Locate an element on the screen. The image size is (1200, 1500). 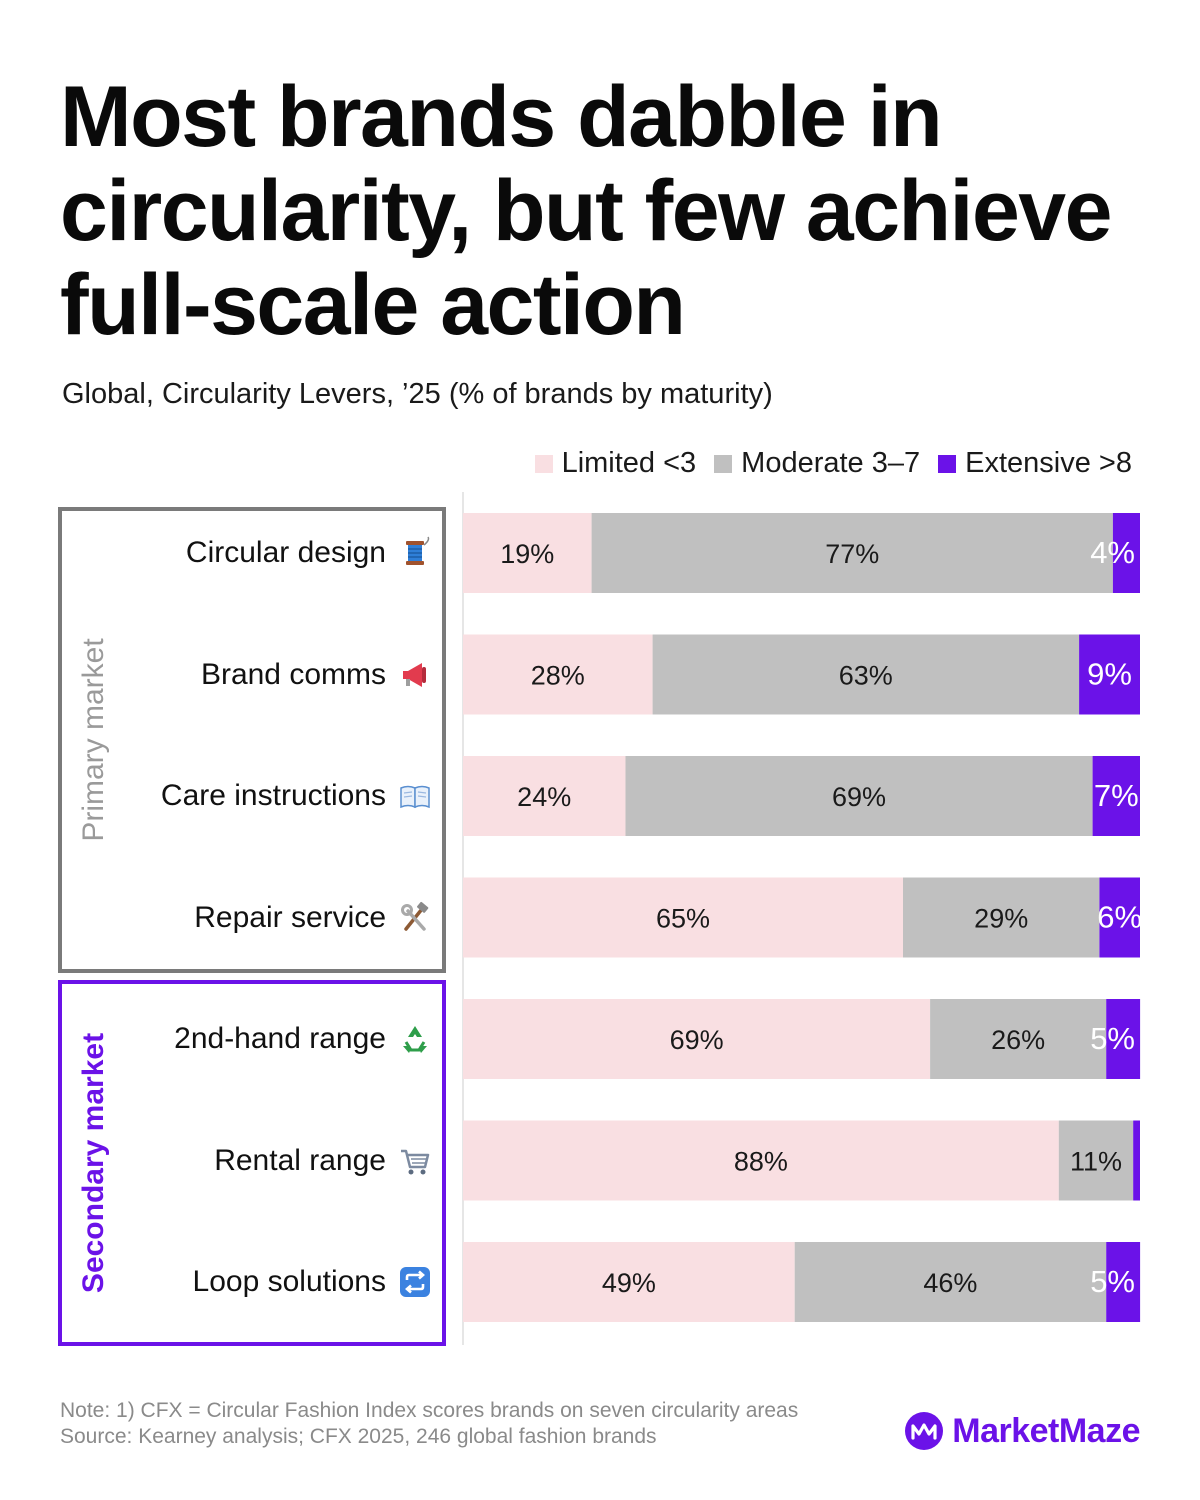
row-label: Circular design is located at coordinates (309, 553).